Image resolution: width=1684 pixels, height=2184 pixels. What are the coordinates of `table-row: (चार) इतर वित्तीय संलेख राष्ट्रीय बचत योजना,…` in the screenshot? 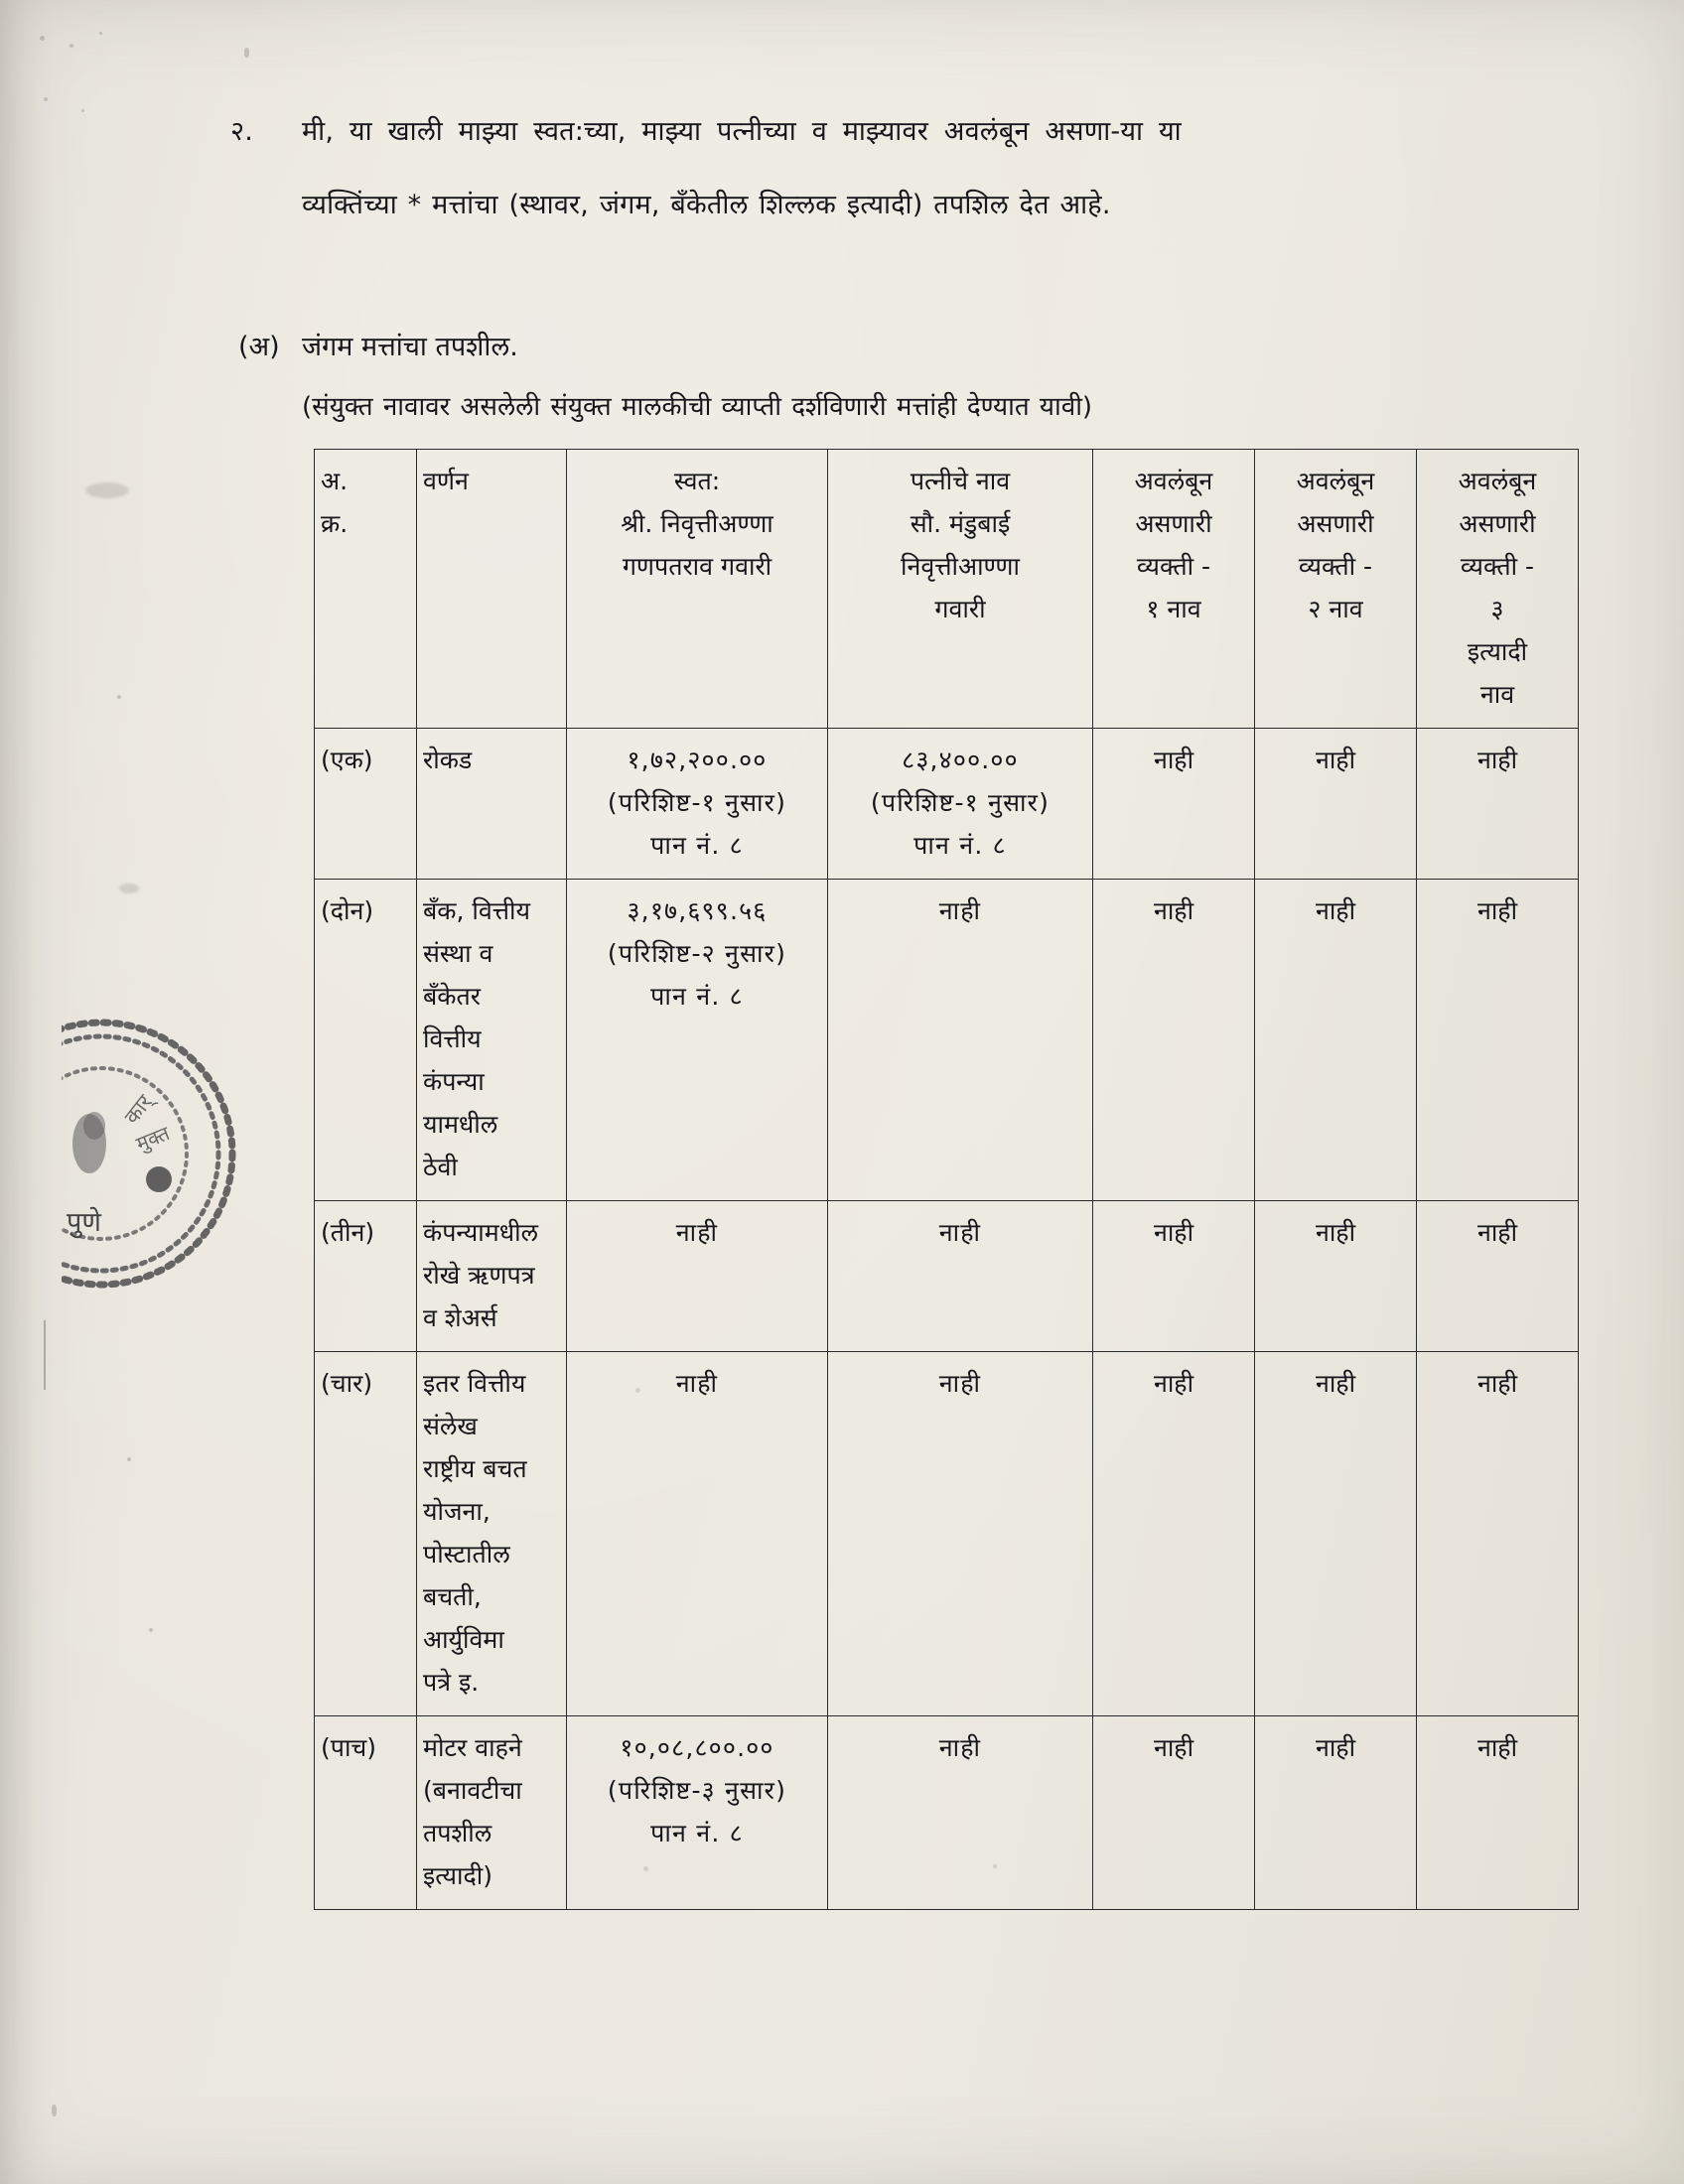 It's located at (946, 1533).